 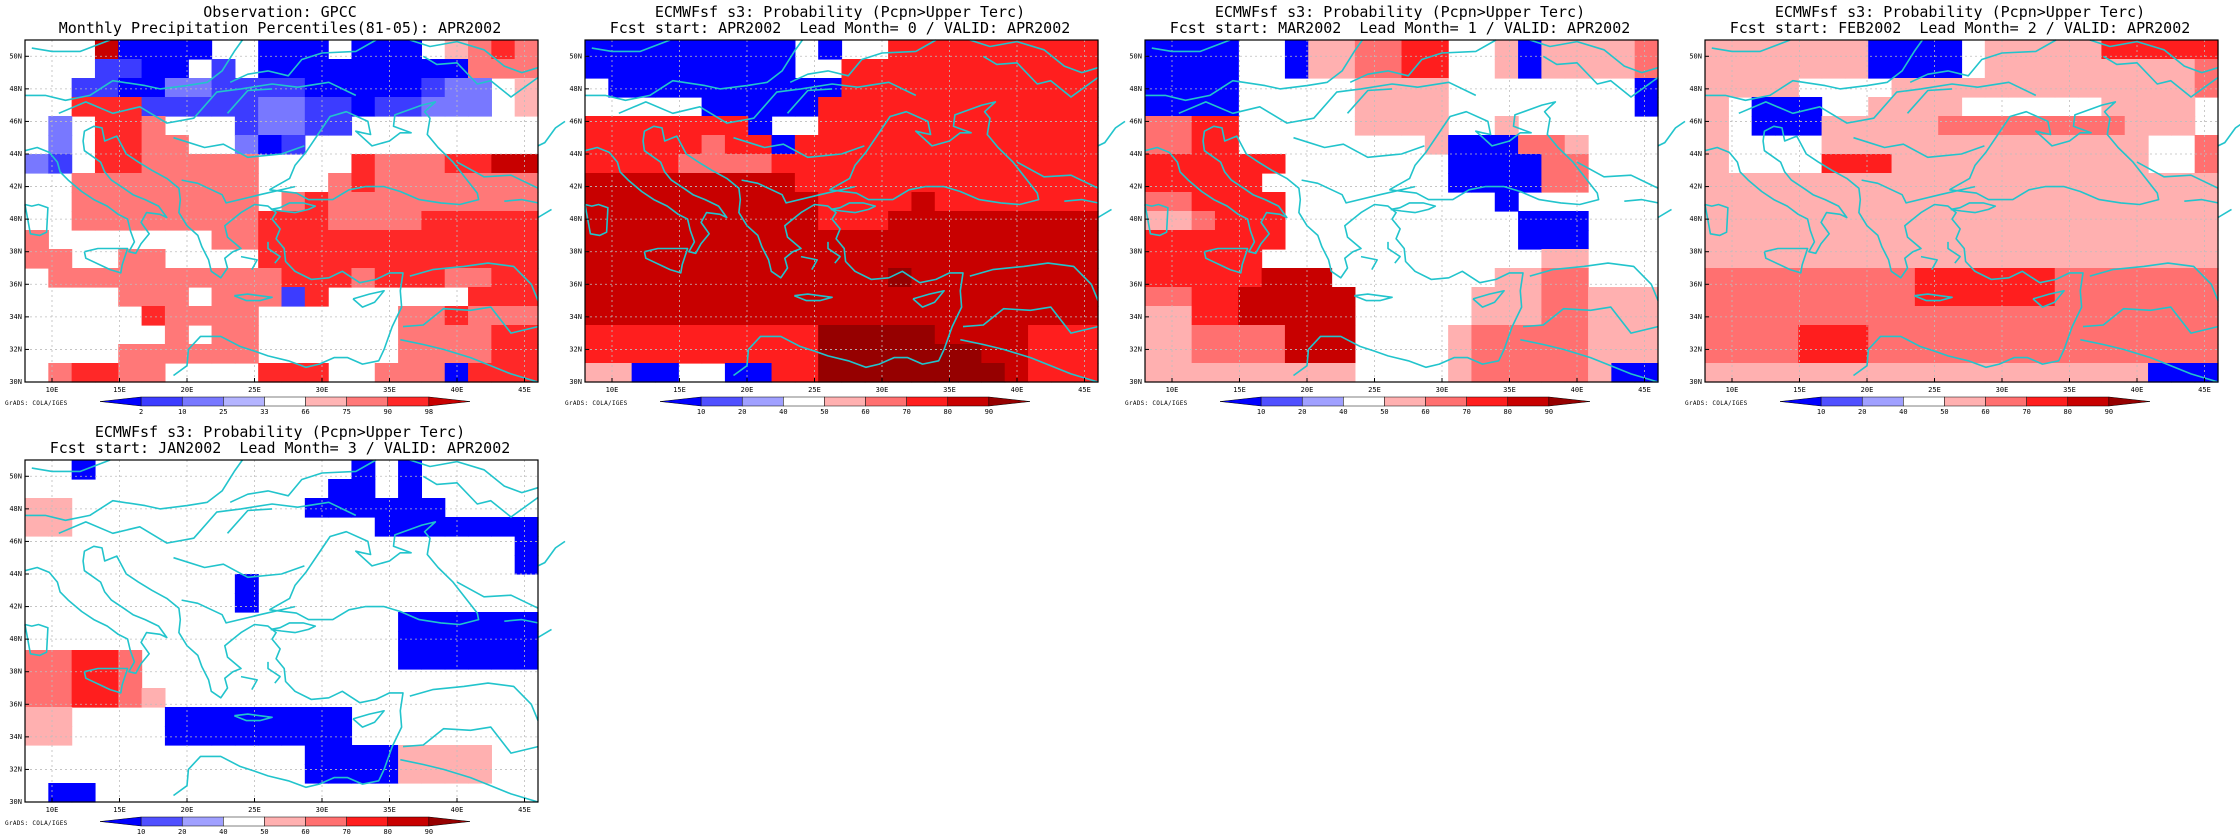 I want to click on color-bar-label: 90, so click(x=429, y=832).